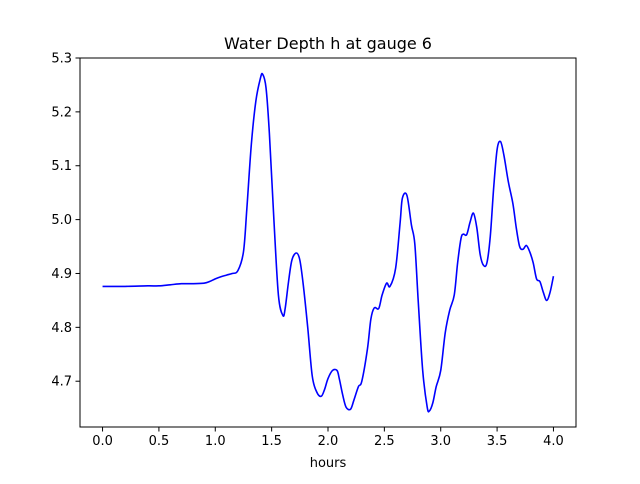 This screenshot has height=484, width=640. What do you see at coordinates (61, 112) in the screenshot?
I see `y-tick-label: 5.2` at bounding box center [61, 112].